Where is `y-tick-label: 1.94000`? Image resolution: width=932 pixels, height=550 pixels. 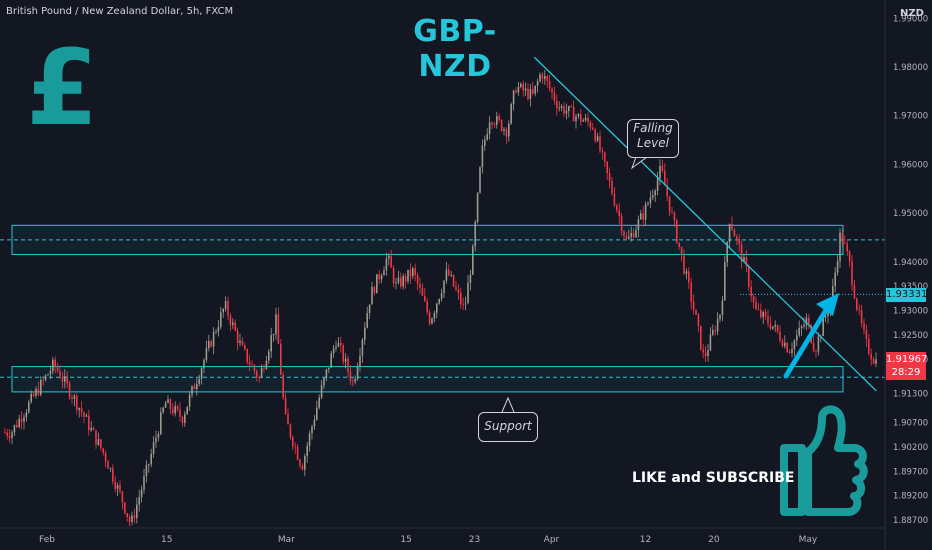 y-tick-label: 1.94000 is located at coordinates (910, 263).